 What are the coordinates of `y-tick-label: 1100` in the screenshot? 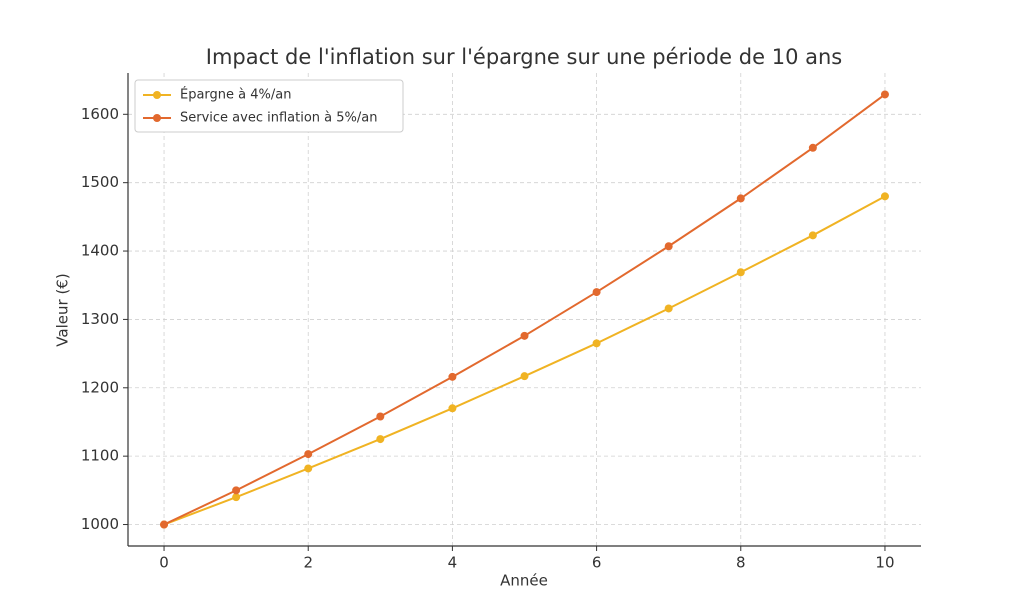 It's located at (100, 456).